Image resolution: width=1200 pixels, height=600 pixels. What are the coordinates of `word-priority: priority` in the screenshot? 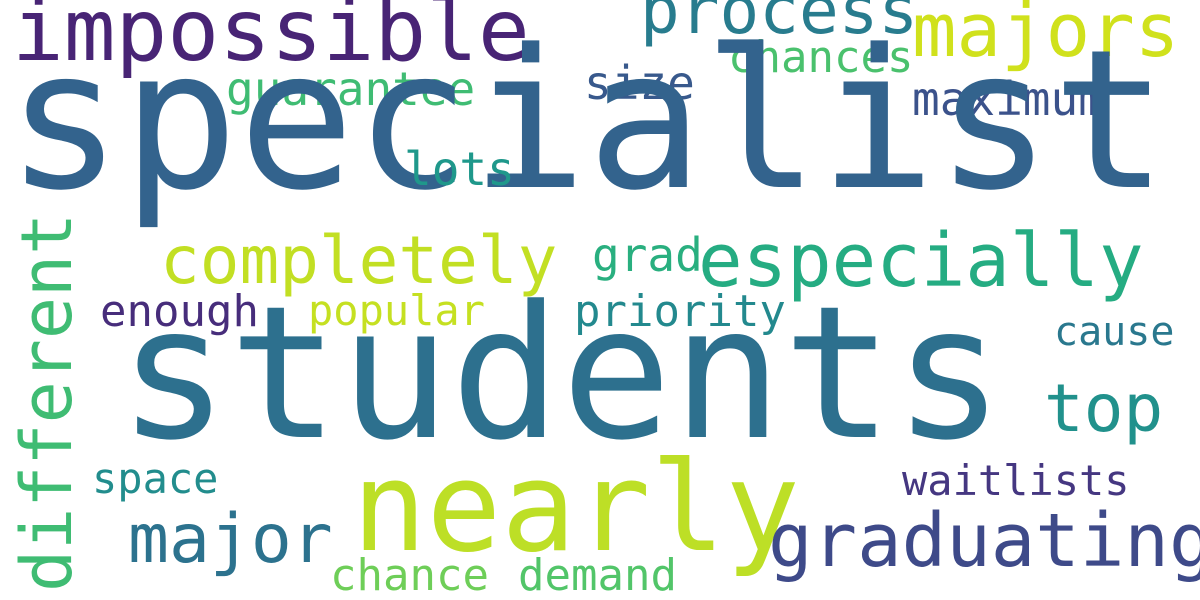 It's located at (680, 311).